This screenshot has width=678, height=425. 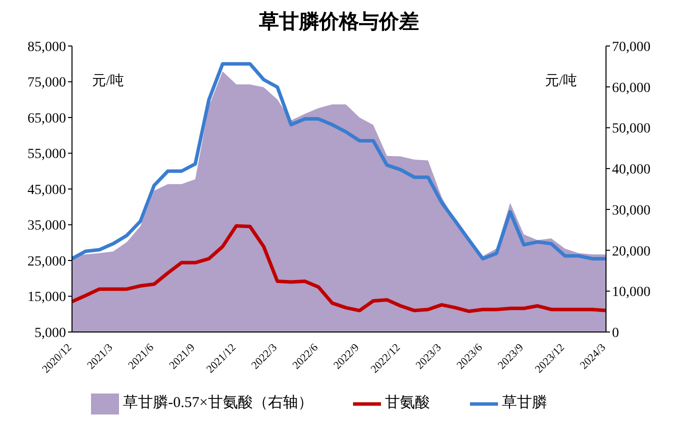 What do you see at coordinates (47, 154) in the screenshot?
I see `y-tick-label: 55,000` at bounding box center [47, 154].